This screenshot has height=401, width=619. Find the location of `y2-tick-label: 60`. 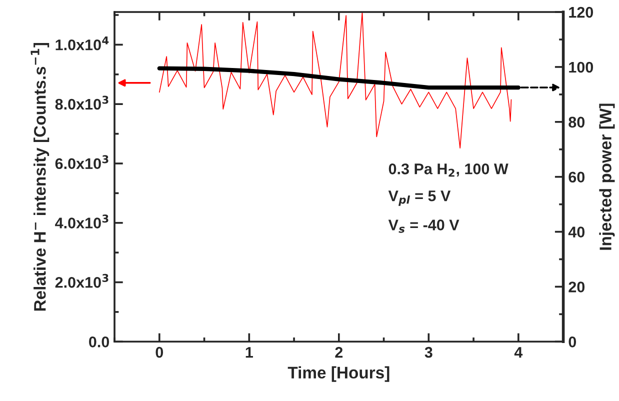

y2-tick-label: 60 is located at coordinates (576, 177).